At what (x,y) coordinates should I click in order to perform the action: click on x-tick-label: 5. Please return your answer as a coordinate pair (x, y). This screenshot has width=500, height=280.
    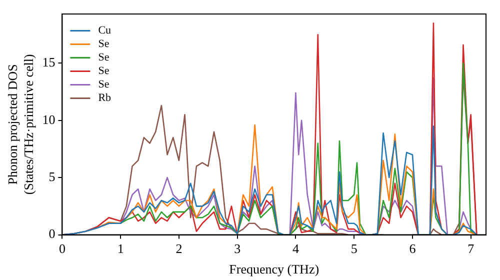
    Looking at the image, I should click on (354, 248).